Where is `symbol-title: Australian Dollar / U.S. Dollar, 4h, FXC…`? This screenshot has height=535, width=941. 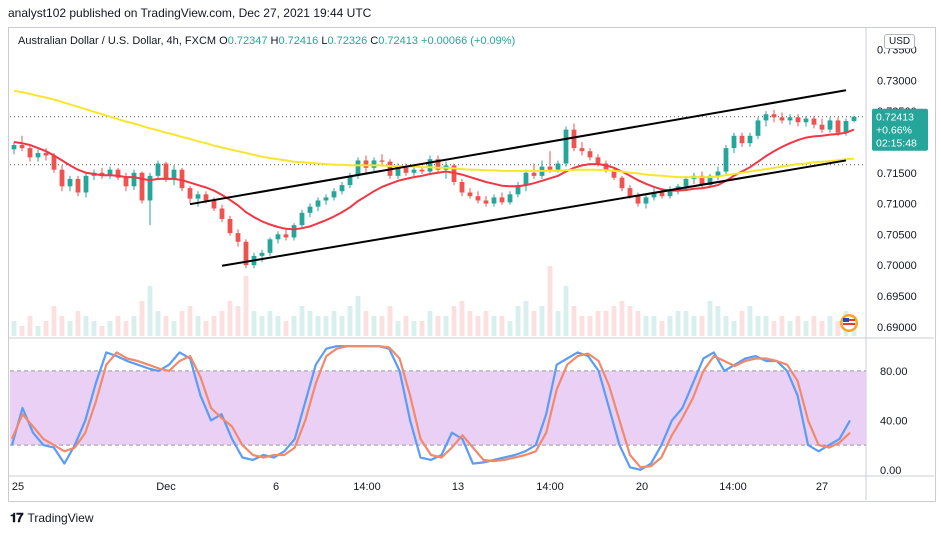 symbol-title: Australian Dollar / U.S. Dollar, 4h, FXC… is located at coordinates (117, 41).